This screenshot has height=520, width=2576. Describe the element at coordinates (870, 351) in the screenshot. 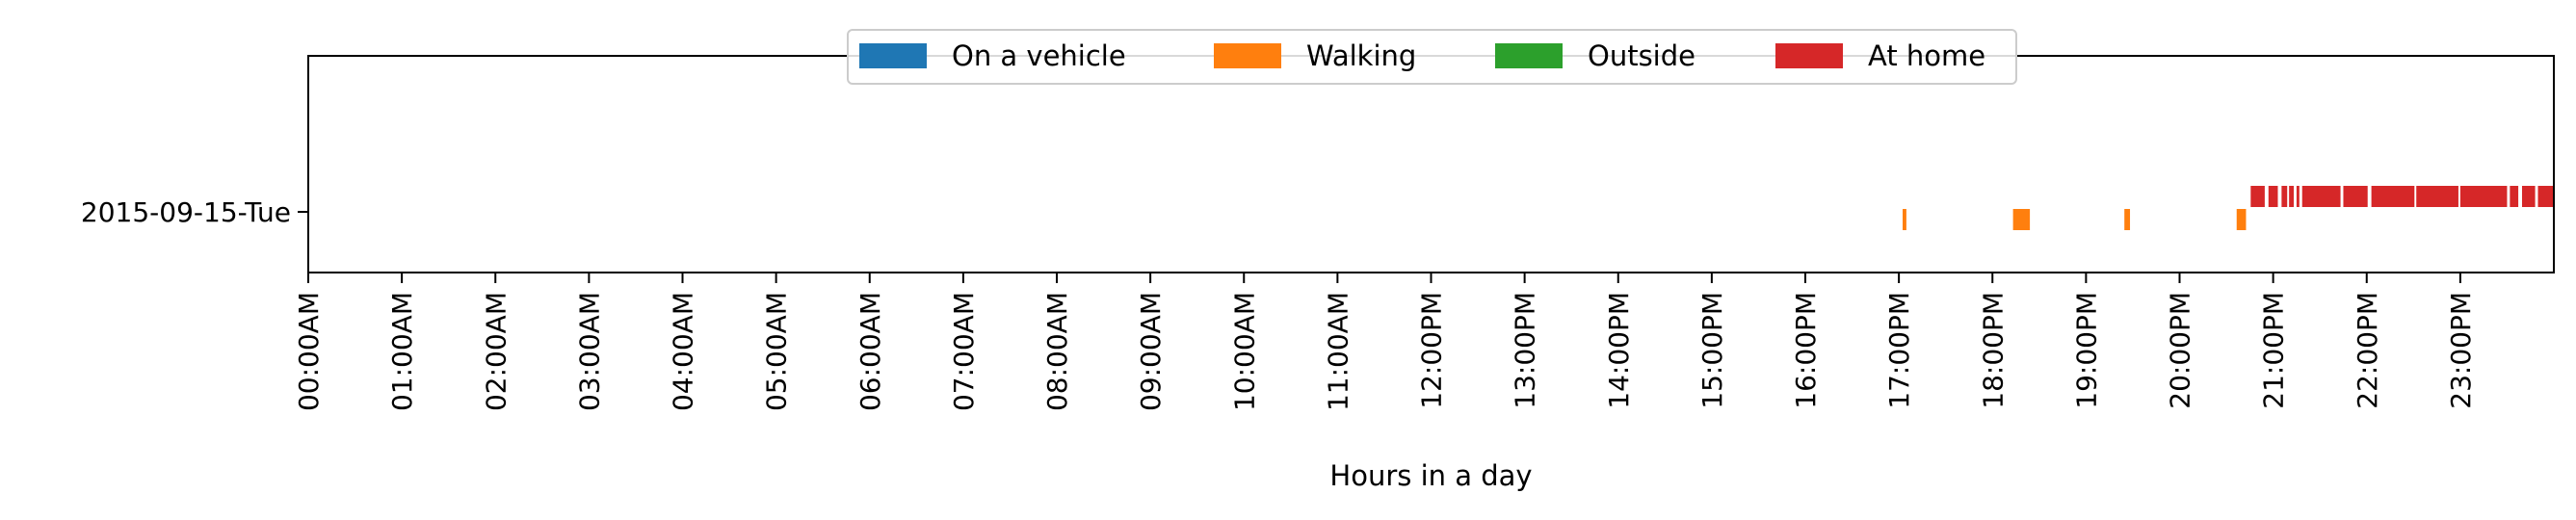

I see `x-tick-label-6: 06:00AM` at that location.